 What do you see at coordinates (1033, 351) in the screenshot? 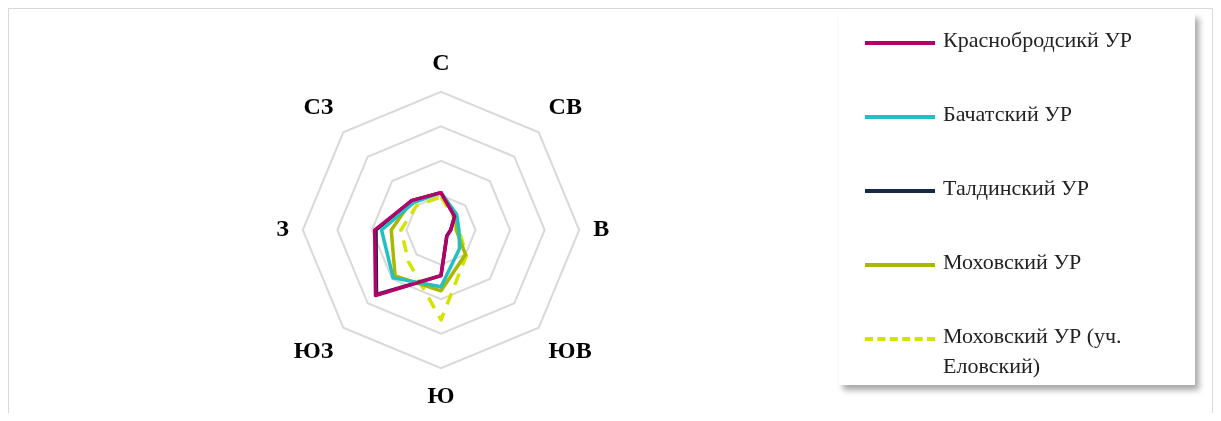
I see `legend-label: Моховский УР (уч. Еловский)` at bounding box center [1033, 351].